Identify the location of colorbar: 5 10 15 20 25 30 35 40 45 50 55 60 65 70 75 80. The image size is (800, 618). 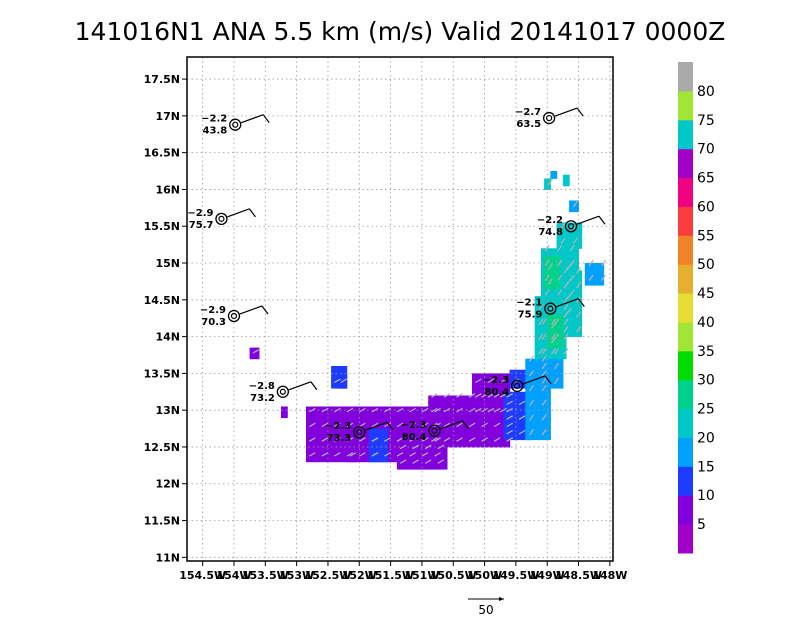
(696, 308).